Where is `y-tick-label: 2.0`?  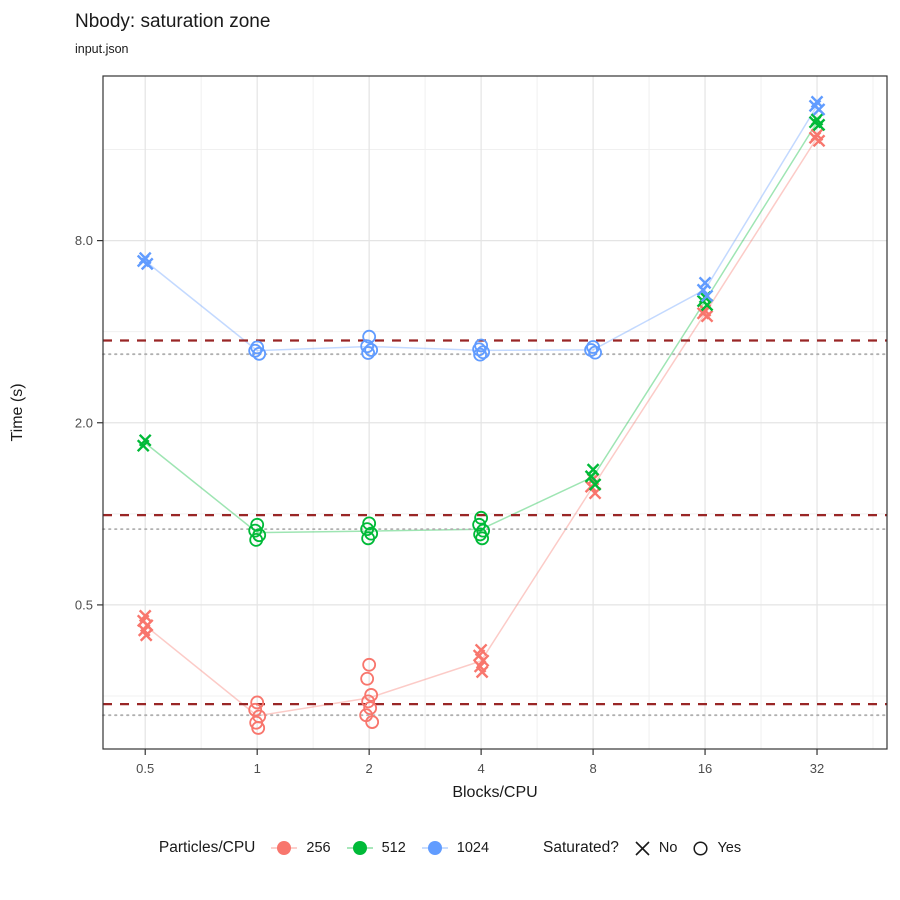 y-tick-label: 2.0 is located at coordinates (84, 422).